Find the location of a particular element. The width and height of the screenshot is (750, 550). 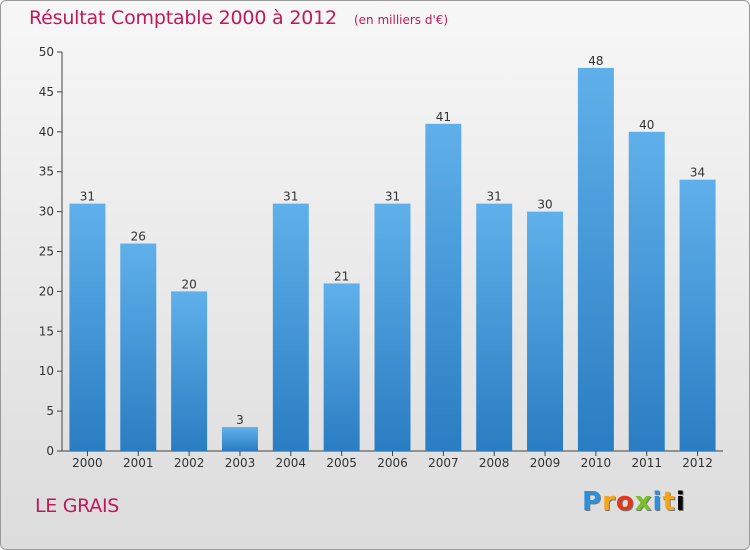

y-tick-label: 50 is located at coordinates (46, 52).